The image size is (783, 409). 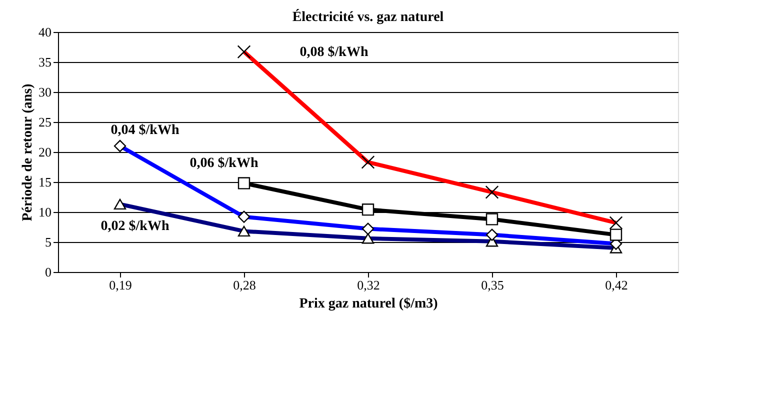 What do you see at coordinates (368, 16) in the screenshot?
I see `chart-title: Électricité vs. gaz naturel` at bounding box center [368, 16].